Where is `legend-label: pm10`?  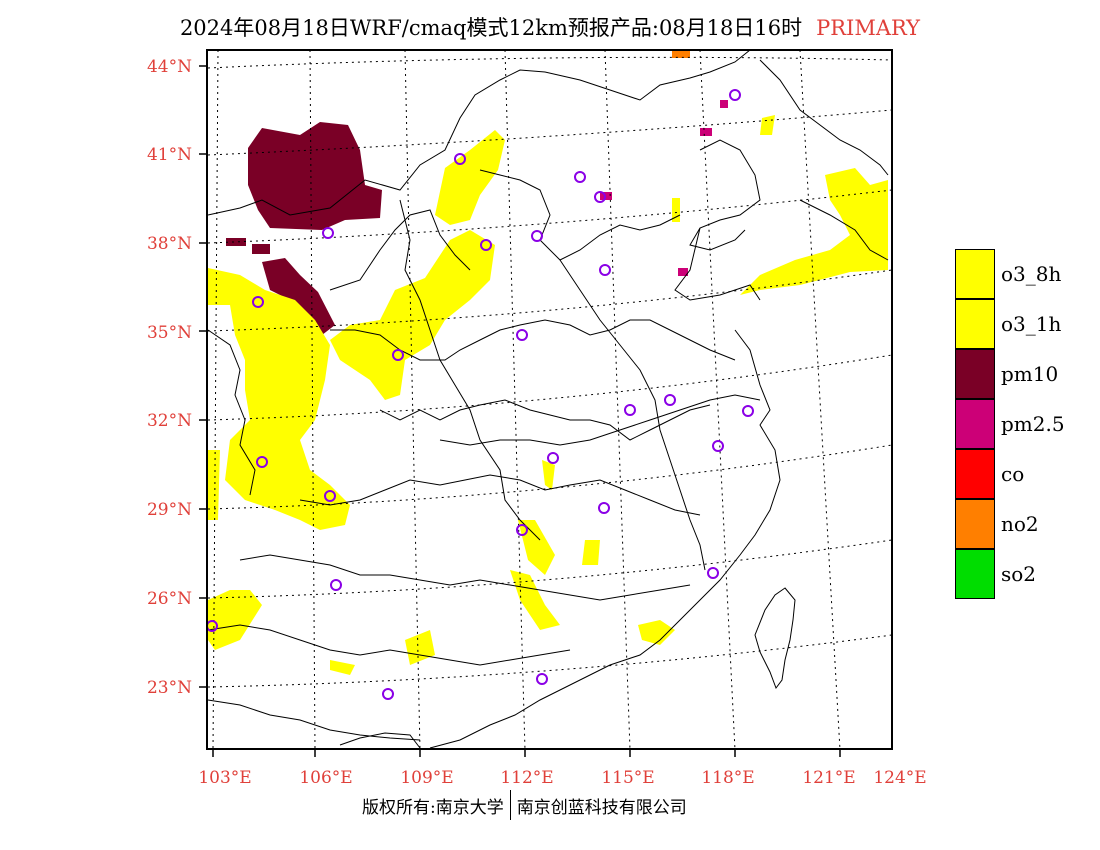
legend-label: pm10 is located at coordinates (1030, 374).